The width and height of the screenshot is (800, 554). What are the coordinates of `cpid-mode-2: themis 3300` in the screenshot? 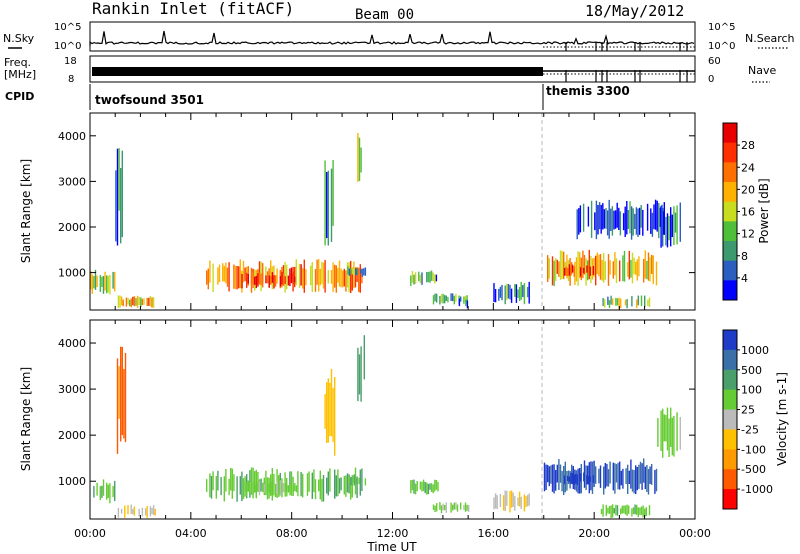 It's located at (588, 91).